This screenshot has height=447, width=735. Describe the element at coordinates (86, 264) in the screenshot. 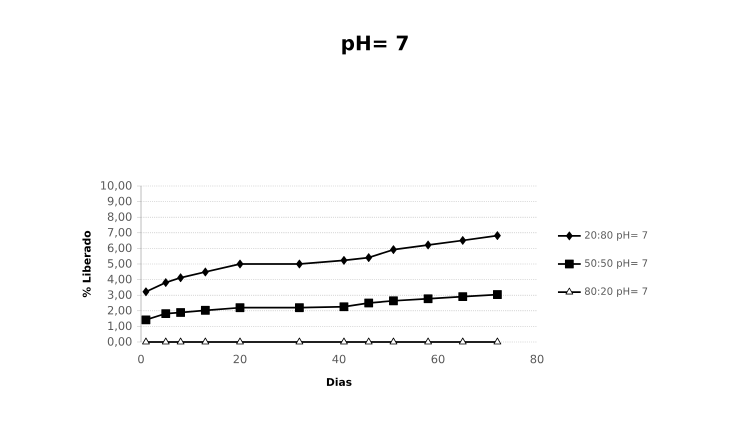

I see `y-axis-title: % Liberado` at that location.